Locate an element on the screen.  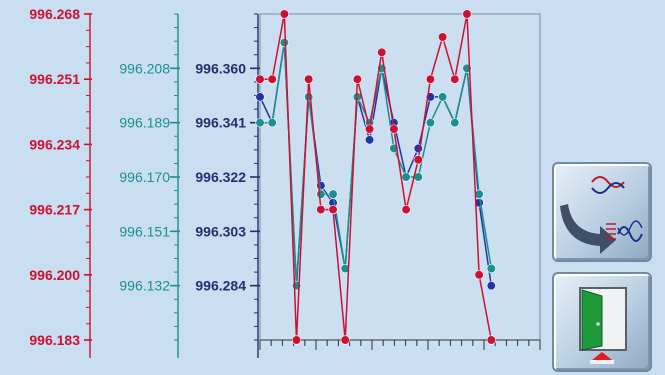
tick-label: 996.268 is located at coordinates (54, 14).